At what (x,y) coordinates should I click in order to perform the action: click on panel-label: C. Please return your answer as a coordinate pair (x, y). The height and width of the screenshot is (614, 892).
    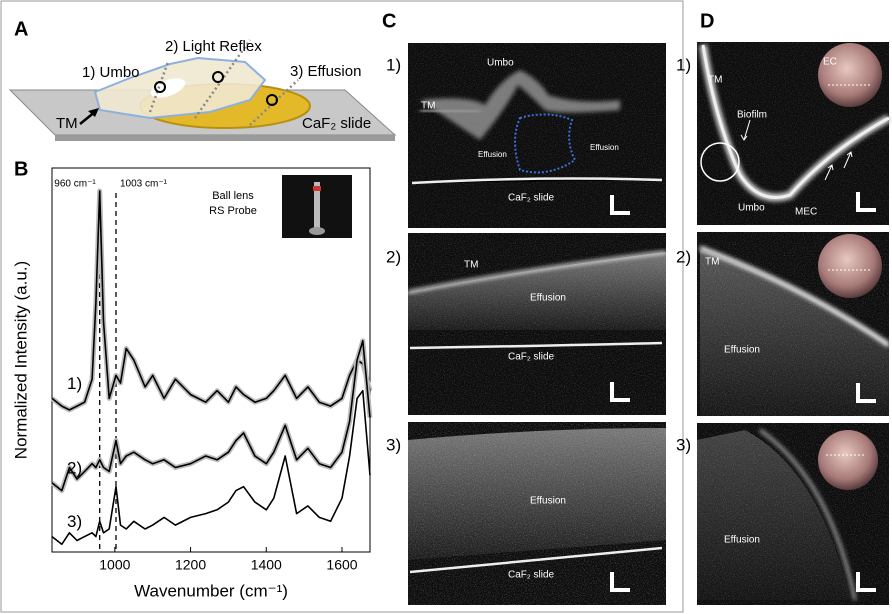
    Looking at the image, I should click on (389, 21).